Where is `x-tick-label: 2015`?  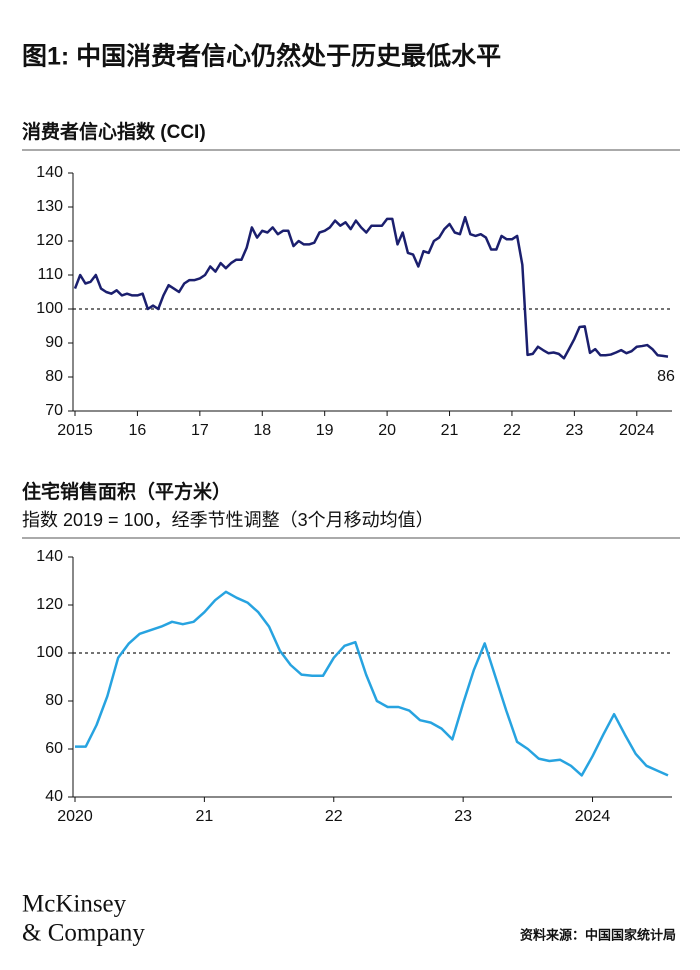
x-tick-label: 2015 is located at coordinates (75, 430).